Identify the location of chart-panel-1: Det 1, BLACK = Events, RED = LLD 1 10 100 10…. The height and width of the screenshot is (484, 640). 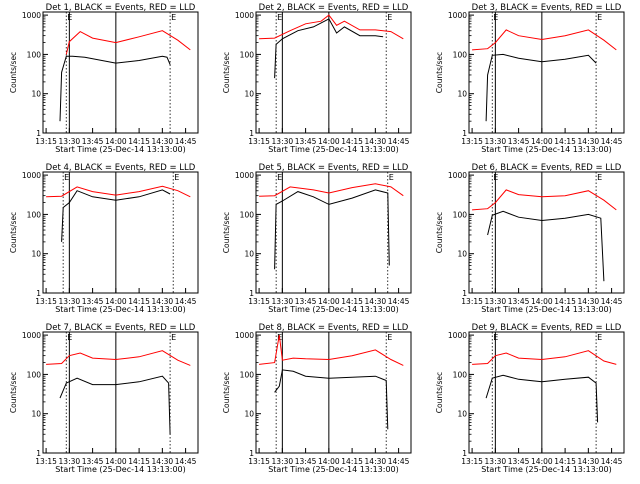
(104, 78).